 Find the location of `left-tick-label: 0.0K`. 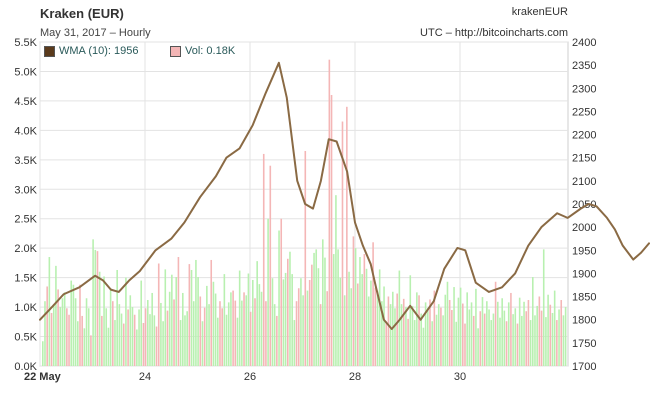

left-tick-label: 0.0K is located at coordinates (25, 367).